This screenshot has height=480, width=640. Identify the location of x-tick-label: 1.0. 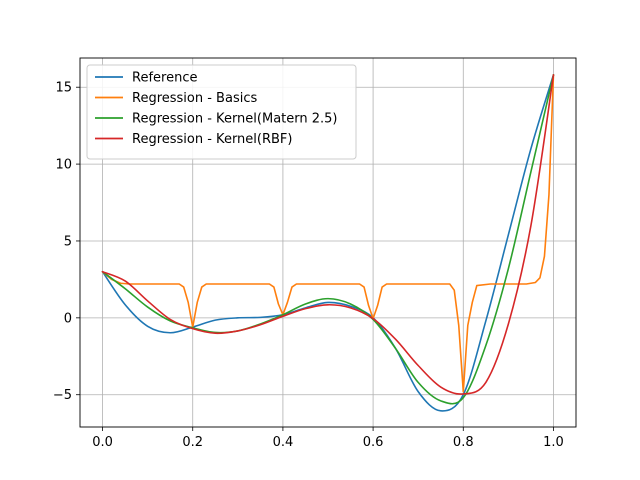
(553, 442).